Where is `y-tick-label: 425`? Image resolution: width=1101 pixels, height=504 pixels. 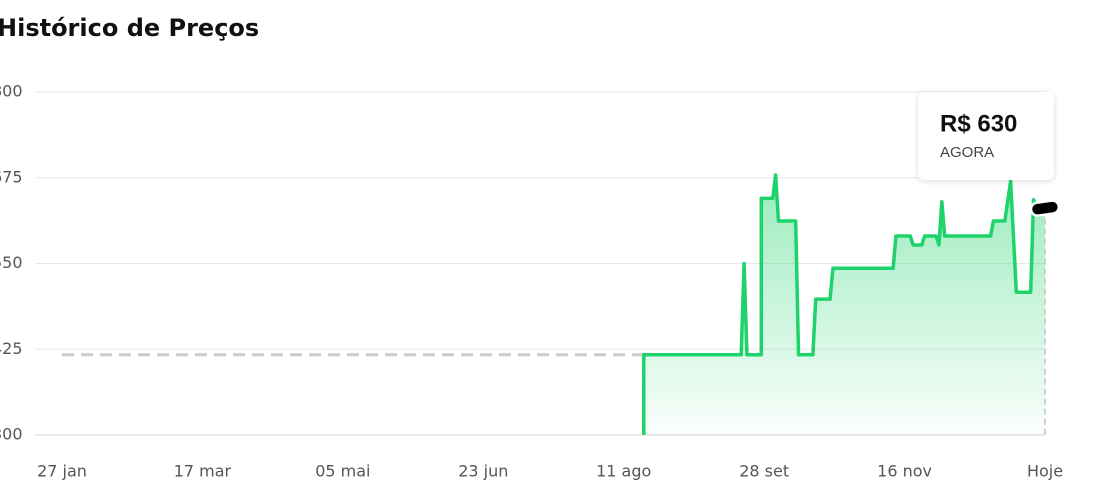 y-tick-label: 425 is located at coordinates (11, 348).